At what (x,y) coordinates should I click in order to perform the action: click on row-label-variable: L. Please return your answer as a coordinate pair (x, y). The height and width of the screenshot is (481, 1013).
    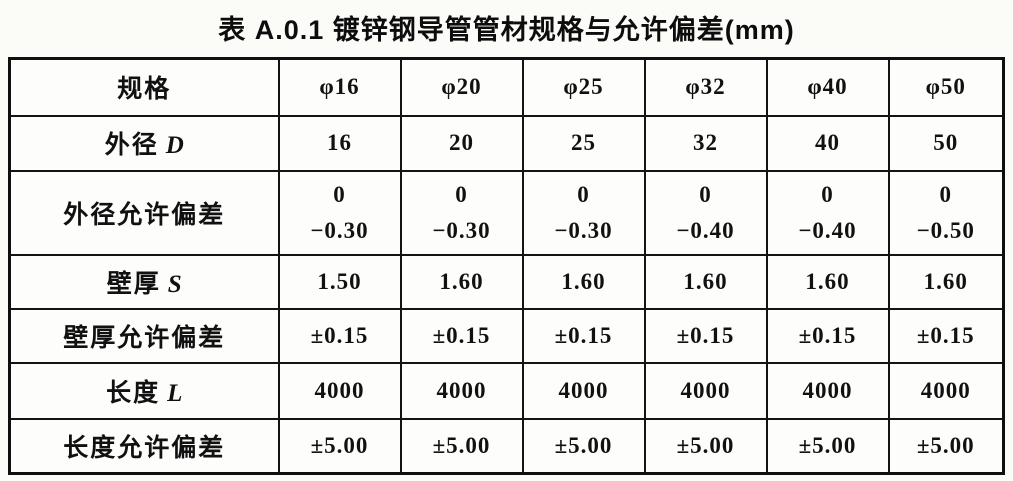
    Looking at the image, I should click on (175, 393).